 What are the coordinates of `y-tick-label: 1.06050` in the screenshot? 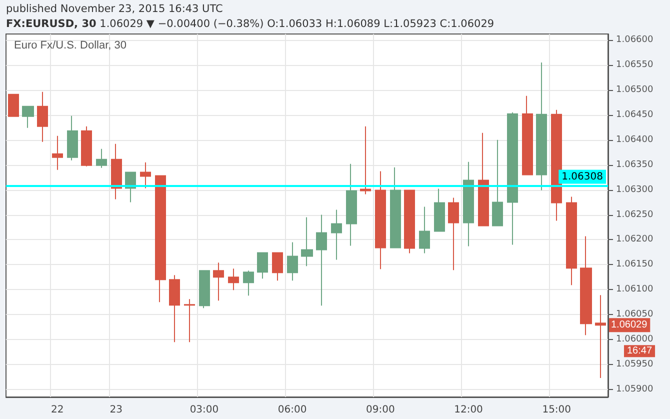 It's located at (635, 315).